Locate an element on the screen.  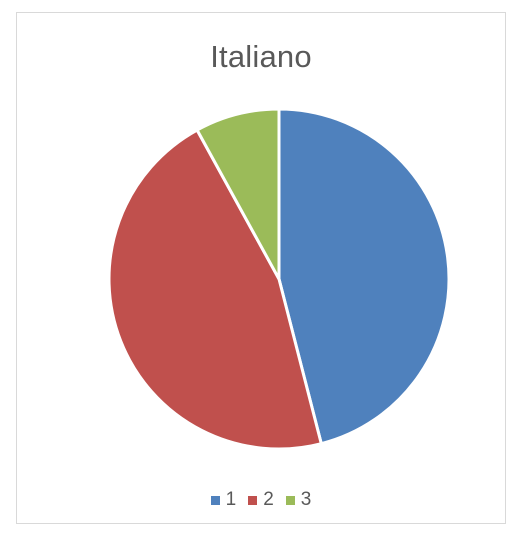
legend-item-2: 2 is located at coordinates (261, 500).